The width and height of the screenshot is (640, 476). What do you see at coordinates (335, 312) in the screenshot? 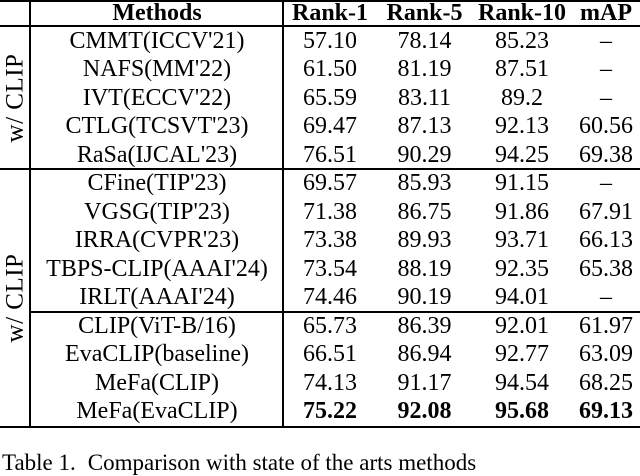
I see `group2-separator-rule` at bounding box center [335, 312].